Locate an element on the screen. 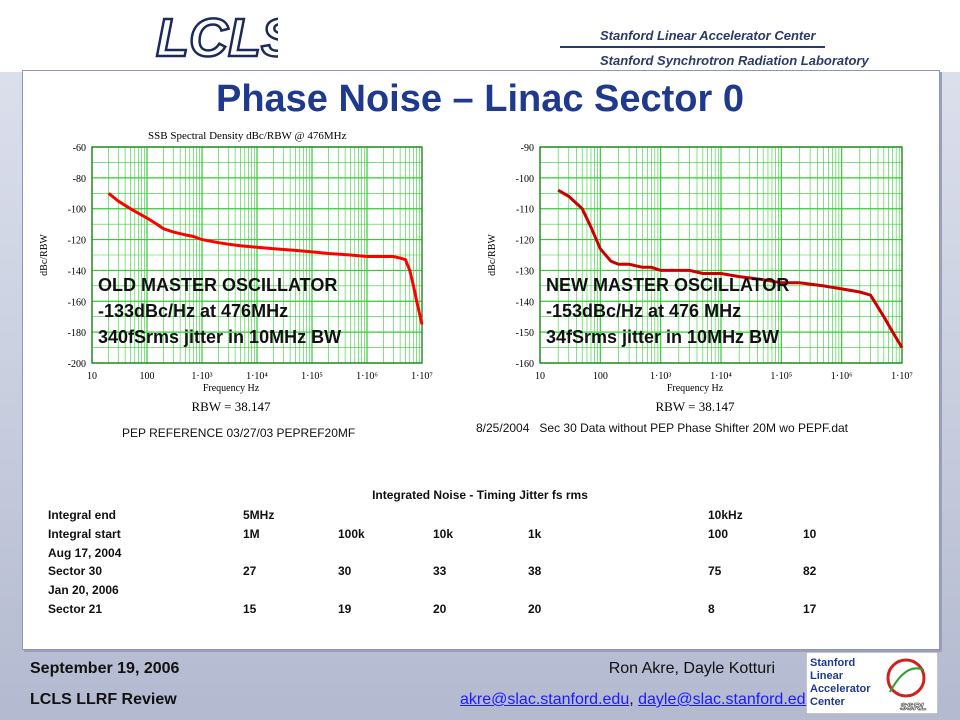 The height and width of the screenshot is (720, 960). old-annotation-line-1: OLD MASTER OSCILLATOR is located at coordinates (218, 285).